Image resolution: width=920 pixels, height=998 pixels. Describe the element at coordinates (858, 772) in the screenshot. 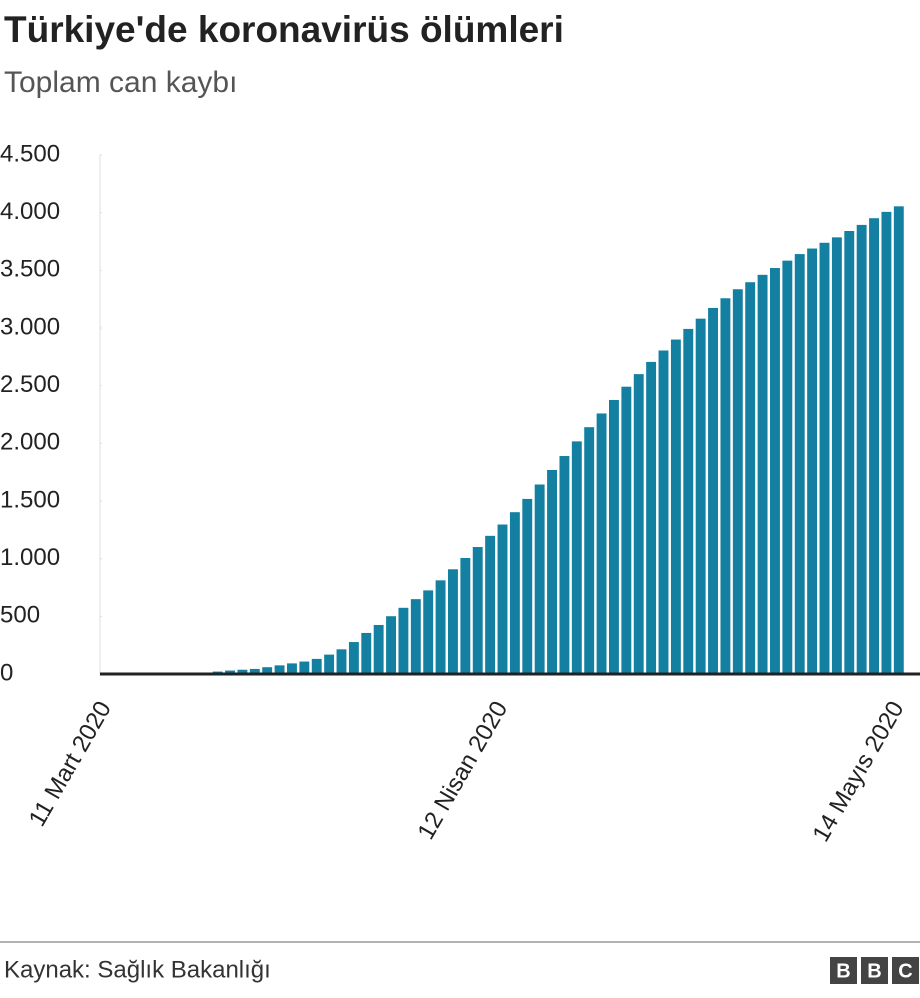

I see `x-tick-label: 14 Mayıs 2020` at that location.